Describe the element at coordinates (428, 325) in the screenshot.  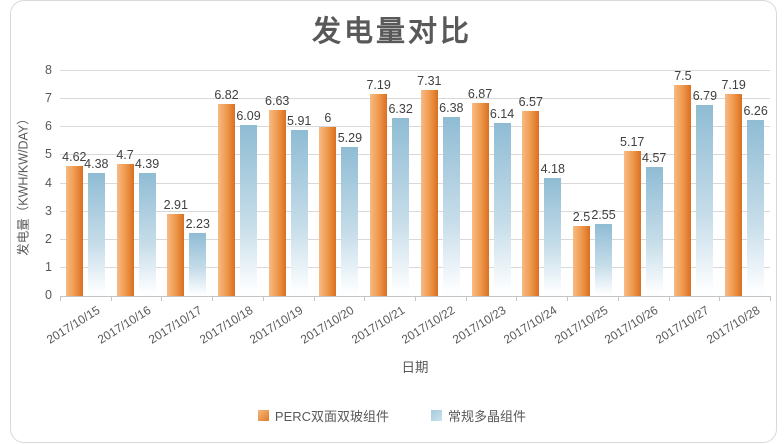
I see `x-tick-label: 2017/10/22` at that location.